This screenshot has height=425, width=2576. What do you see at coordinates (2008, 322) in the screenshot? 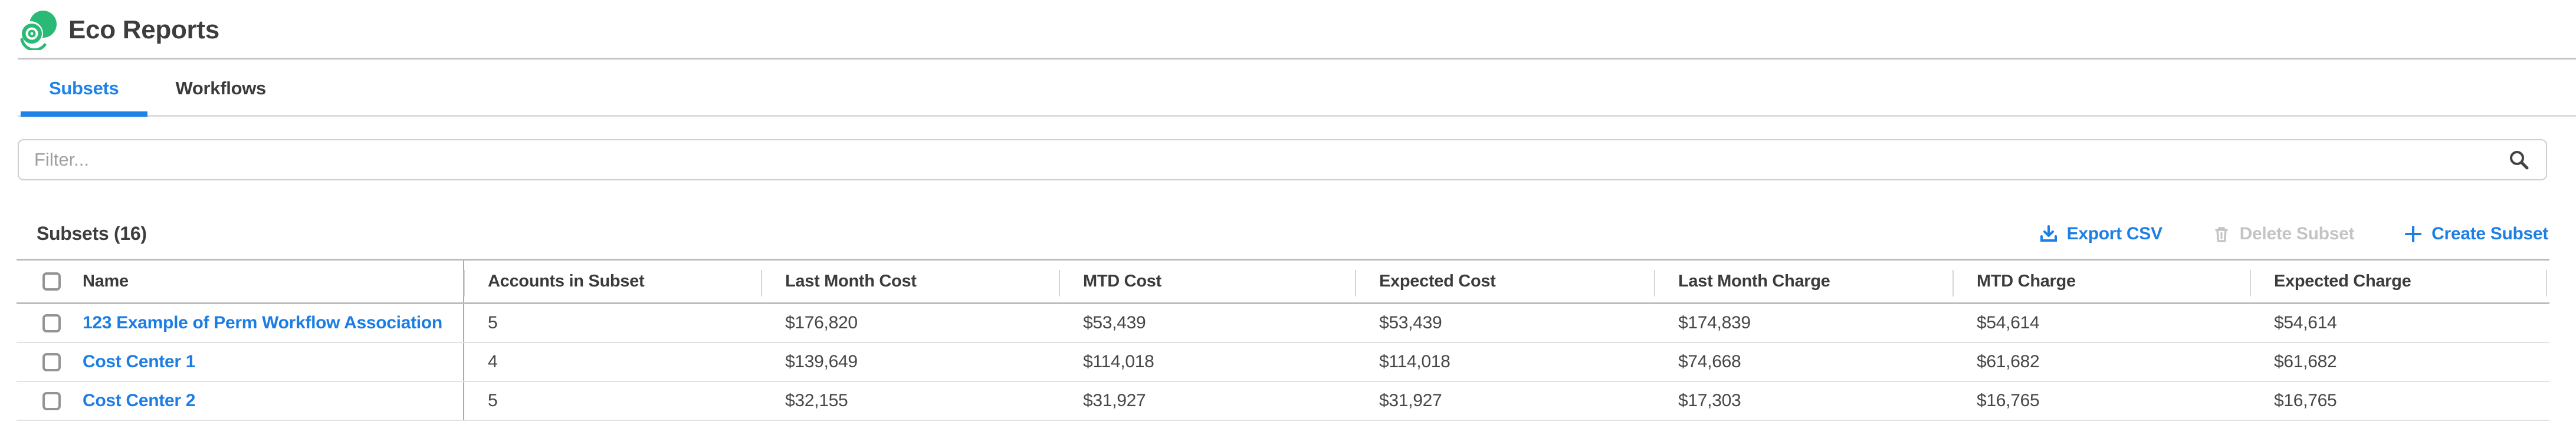
I see `mtd-charge-cell: $54,614` at bounding box center [2008, 322].